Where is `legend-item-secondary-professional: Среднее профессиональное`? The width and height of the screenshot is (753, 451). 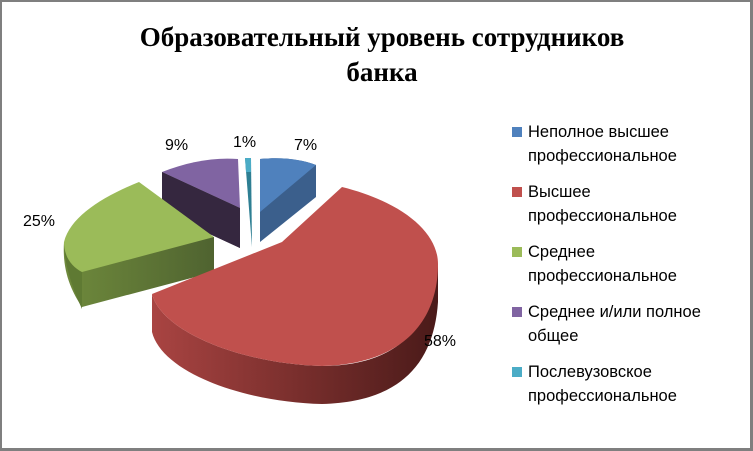 legend-item-secondary-professional: Среднее профессиональное is located at coordinates (630, 264).